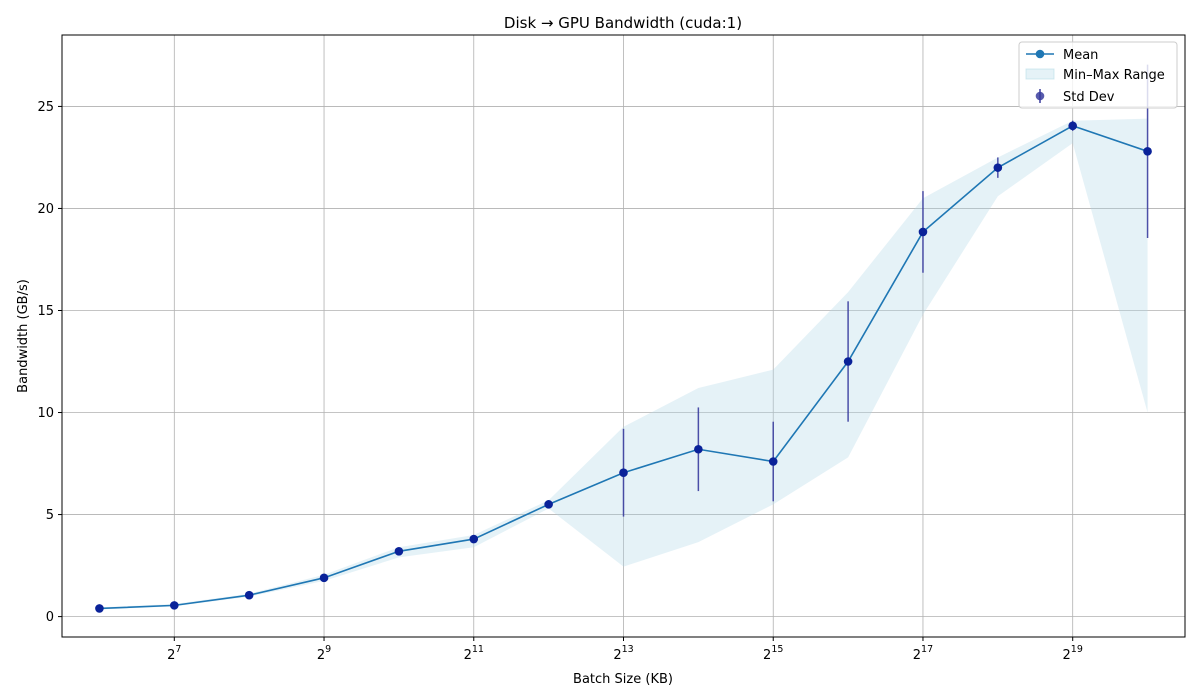 The height and width of the screenshot is (700, 1200). What do you see at coordinates (45, 413) in the screenshot?
I see `y-tick-label: 10` at bounding box center [45, 413].